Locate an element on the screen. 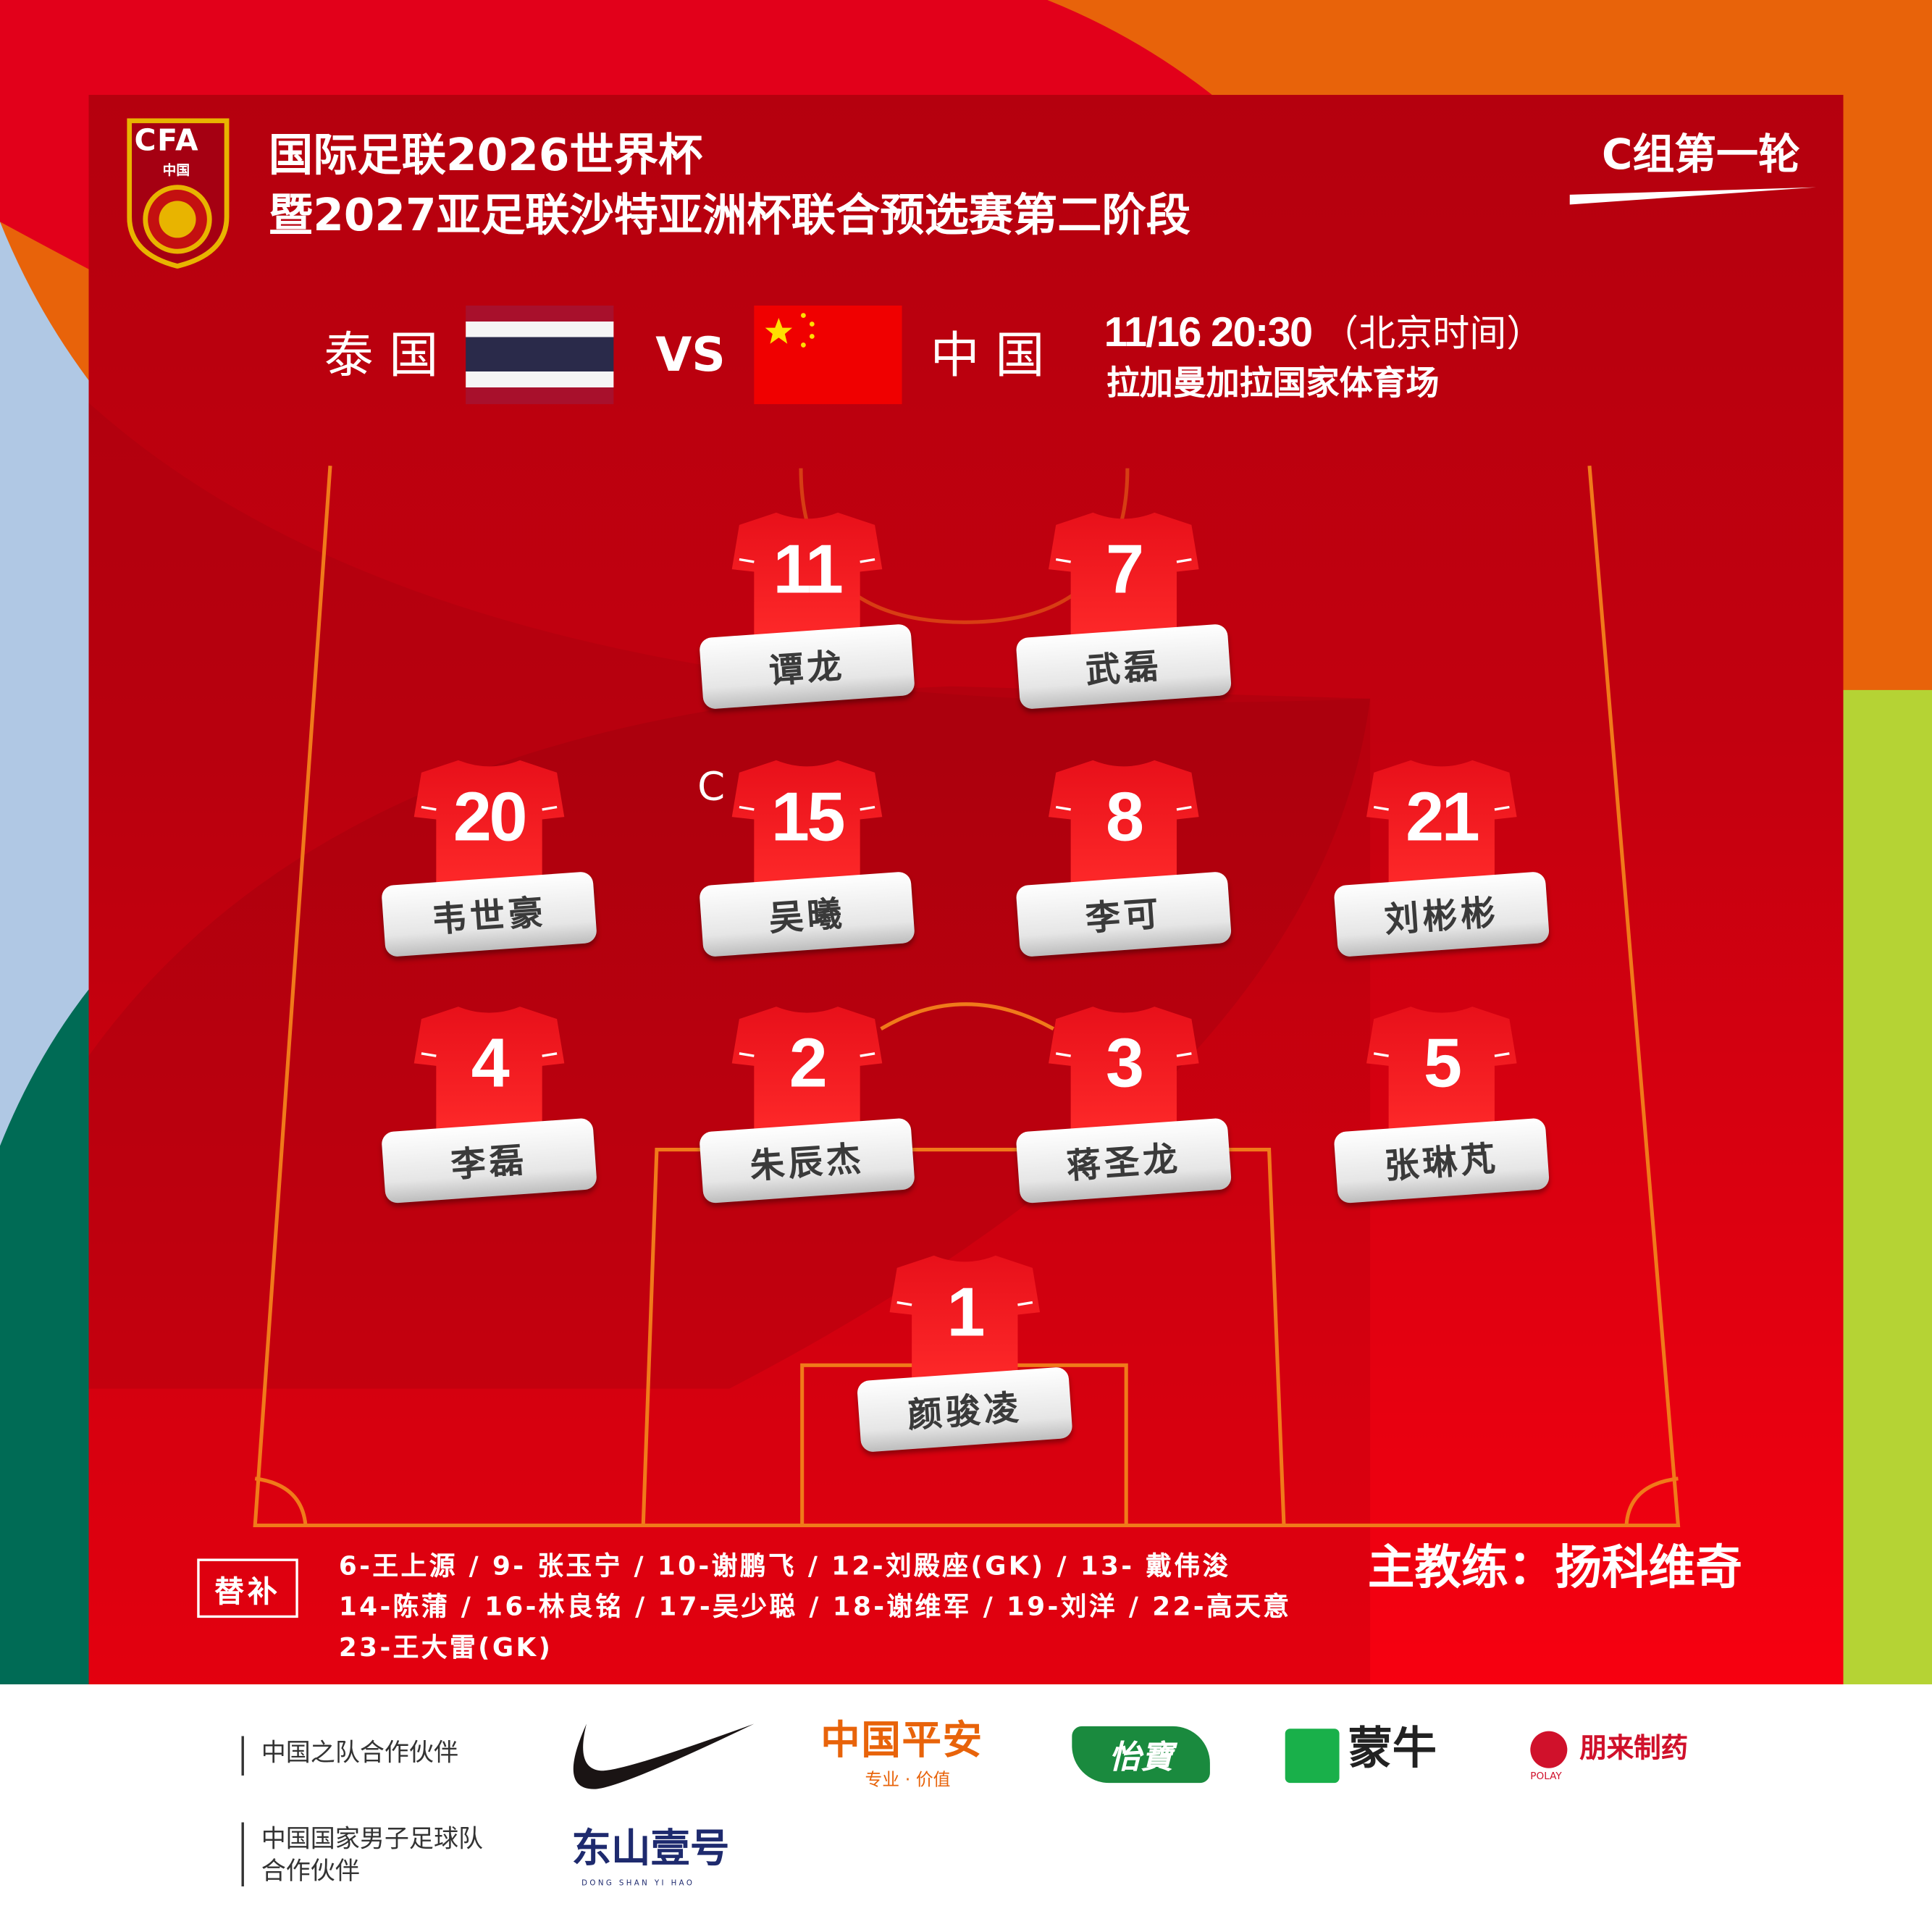 The width and height of the screenshot is (1932, 1932). logo-text: CFA is located at coordinates (167, 140).